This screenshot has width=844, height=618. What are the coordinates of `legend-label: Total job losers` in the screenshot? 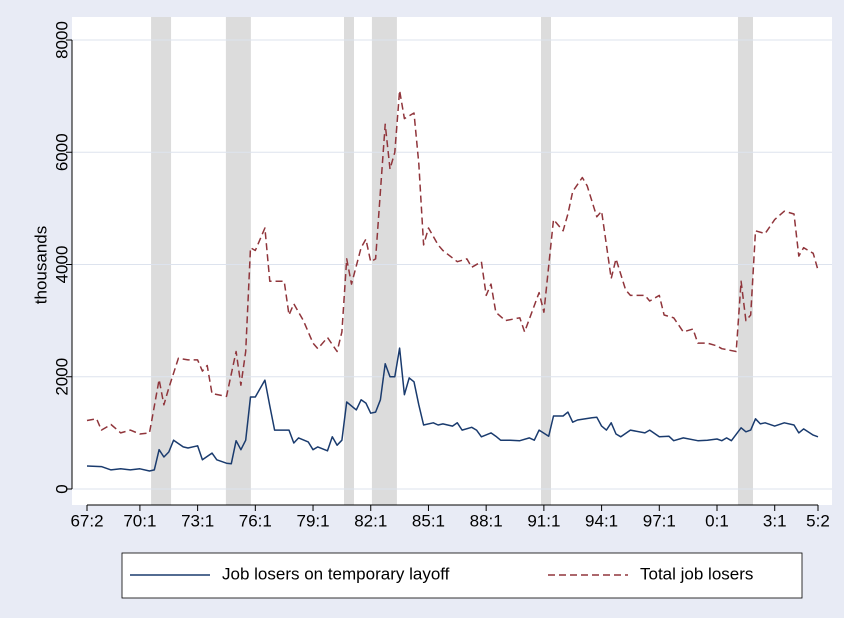 It's located at (696, 573).